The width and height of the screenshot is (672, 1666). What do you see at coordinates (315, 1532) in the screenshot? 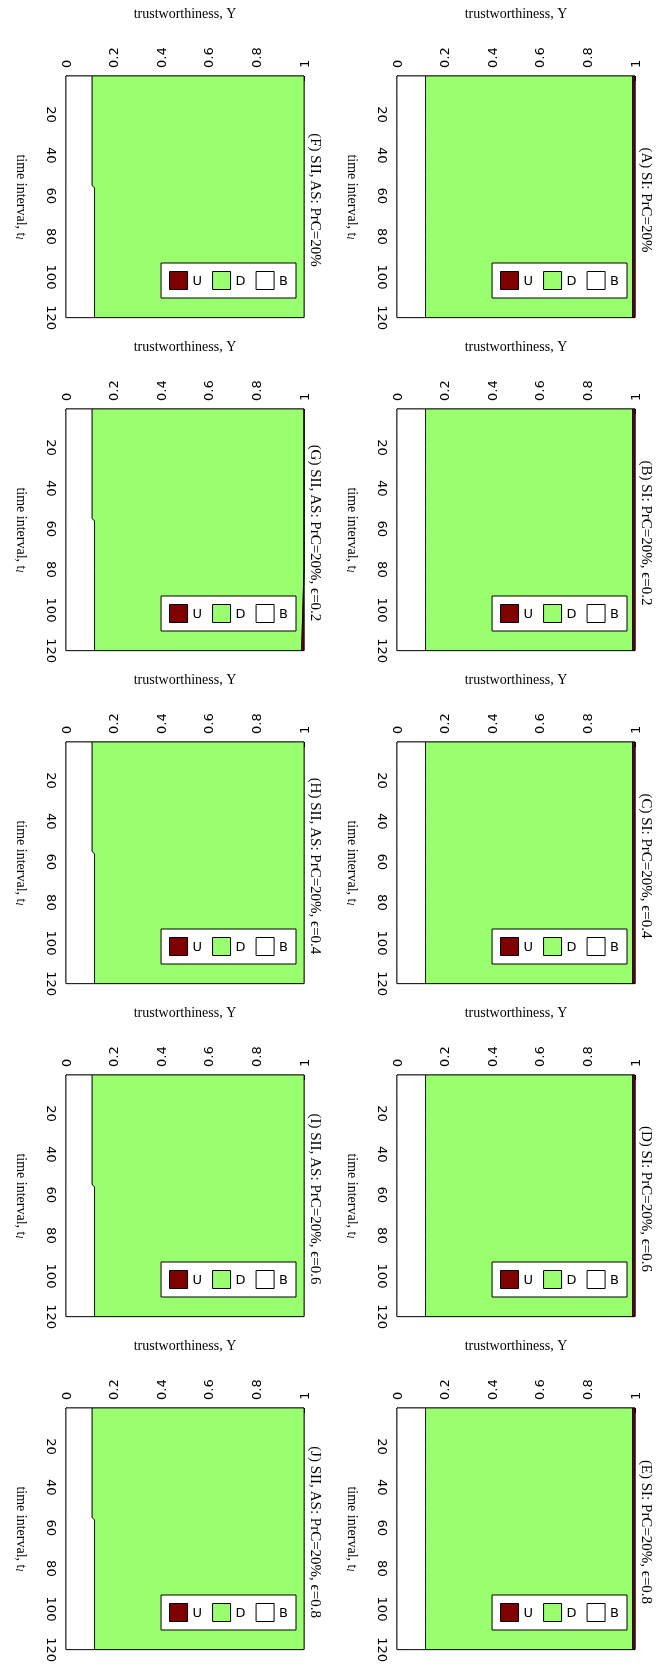
I see `text: (J) SII, AS: PrC=20%, ϵ=0.8` at bounding box center [315, 1532].